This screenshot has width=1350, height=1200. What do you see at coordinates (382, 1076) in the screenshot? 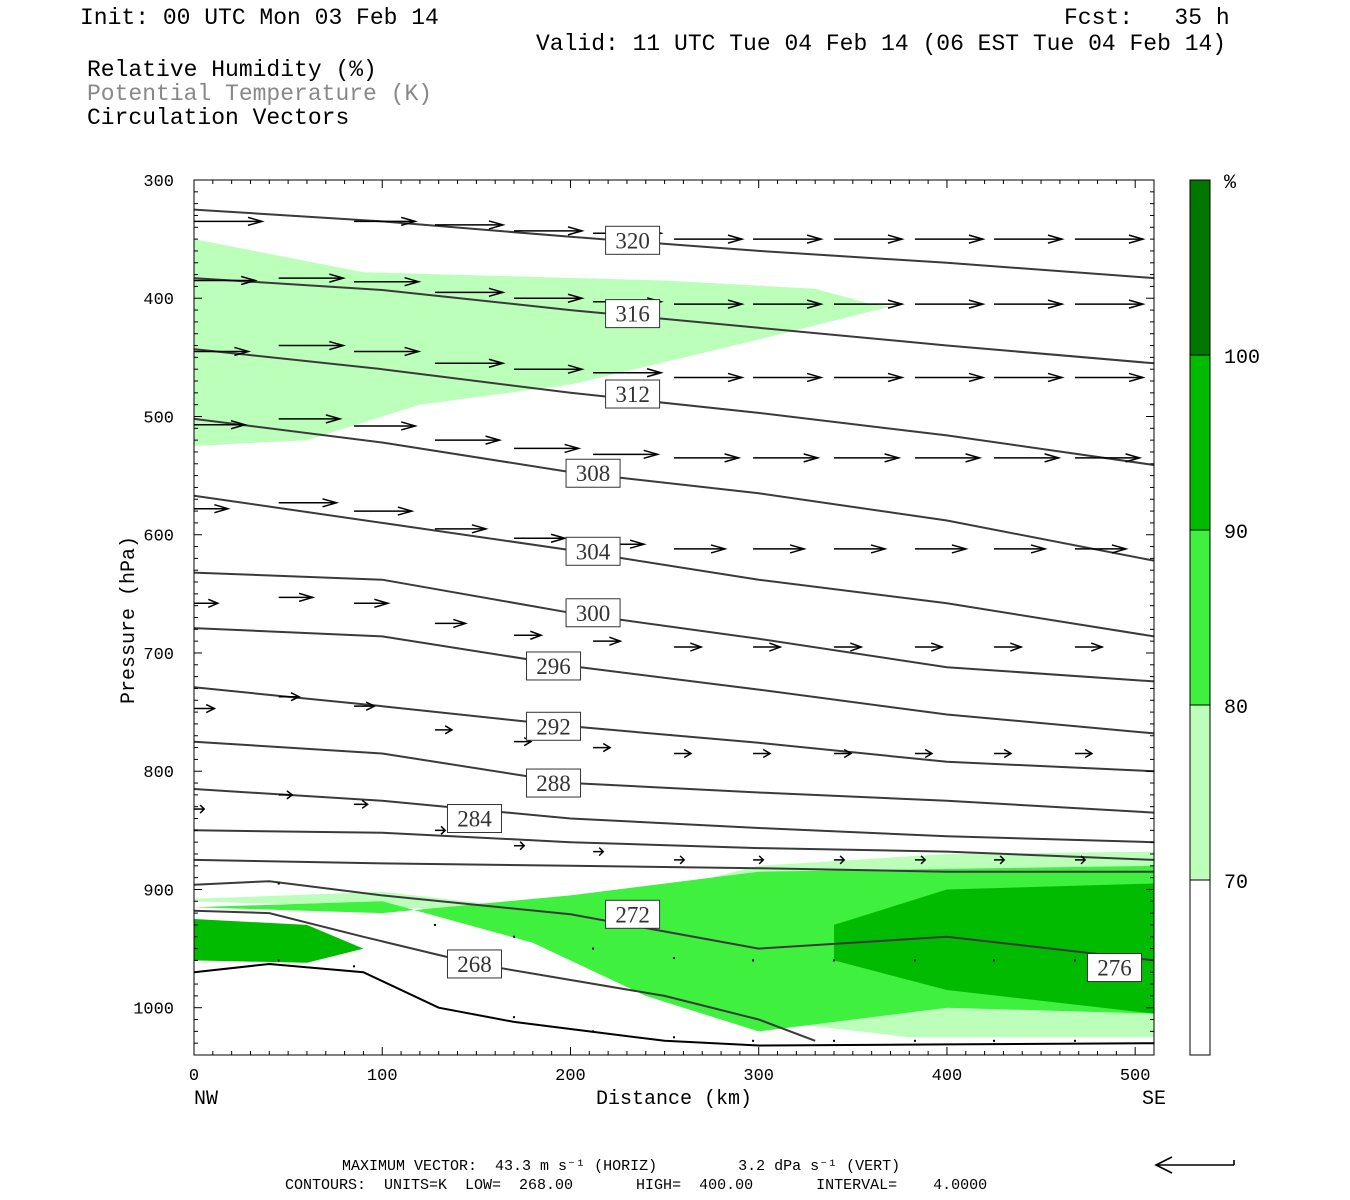
I see `x-tick-label: 100` at bounding box center [382, 1076].